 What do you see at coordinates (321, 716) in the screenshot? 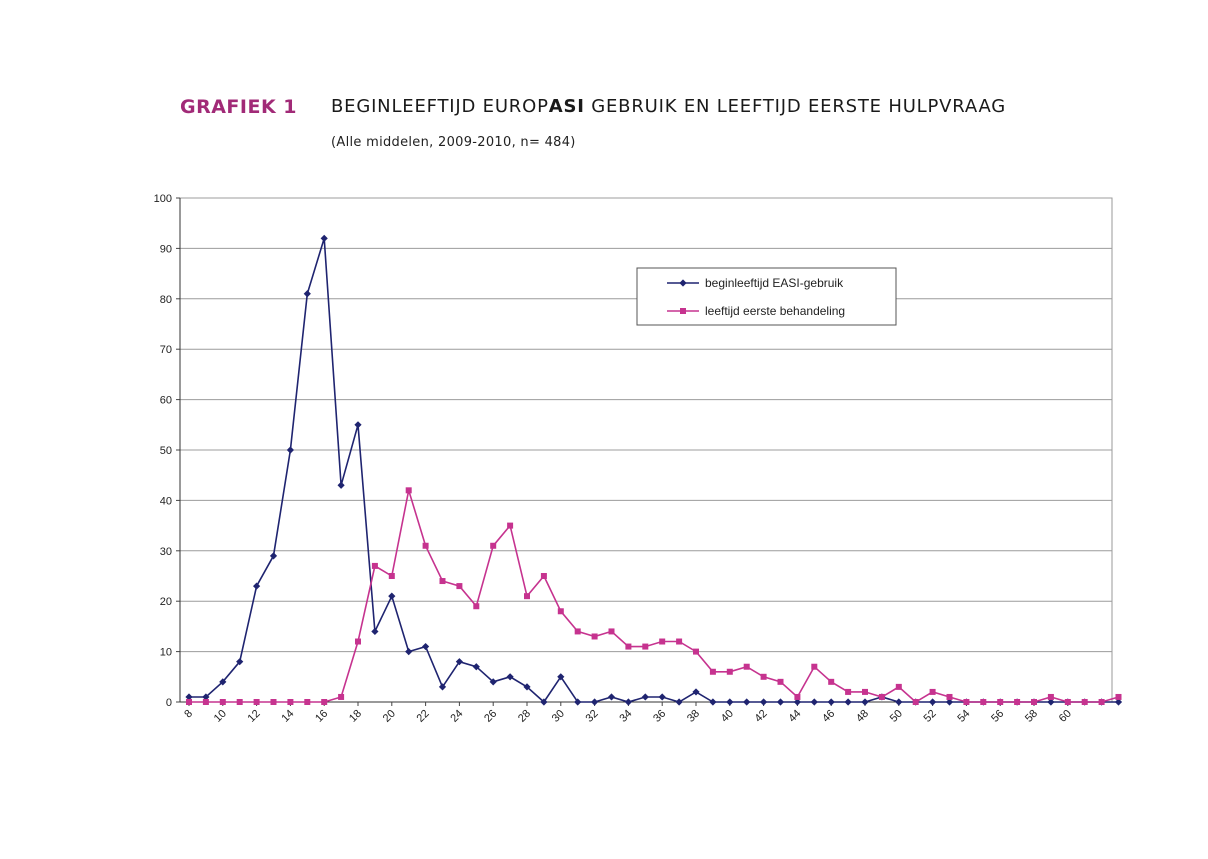
I see `x-tick-label: 16` at bounding box center [321, 716].